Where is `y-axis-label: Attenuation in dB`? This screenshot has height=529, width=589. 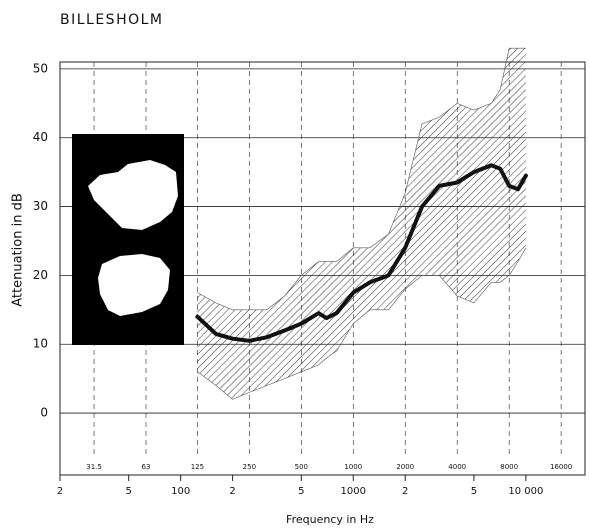
y-axis-label: Attenuation in dB is located at coordinates (18, 250).